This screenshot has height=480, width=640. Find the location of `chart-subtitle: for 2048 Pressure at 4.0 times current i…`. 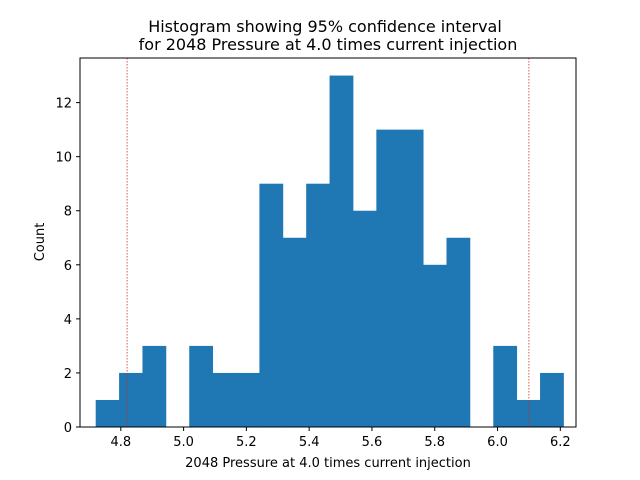

chart-subtitle: for 2048 Pressure at 4.0 times current i… is located at coordinates (328, 44).